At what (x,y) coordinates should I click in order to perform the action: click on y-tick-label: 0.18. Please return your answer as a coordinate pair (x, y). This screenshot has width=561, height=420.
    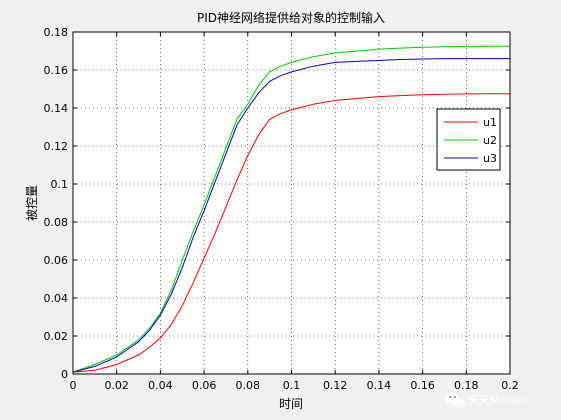
    Looking at the image, I should click on (56, 32).